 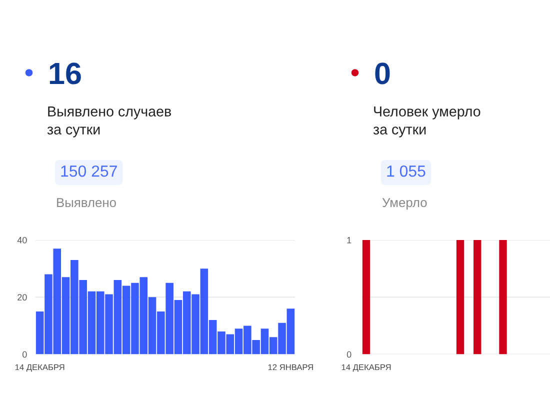 What do you see at coordinates (382, 73) in the screenshot?
I see `chart-title: 0` at bounding box center [382, 73].